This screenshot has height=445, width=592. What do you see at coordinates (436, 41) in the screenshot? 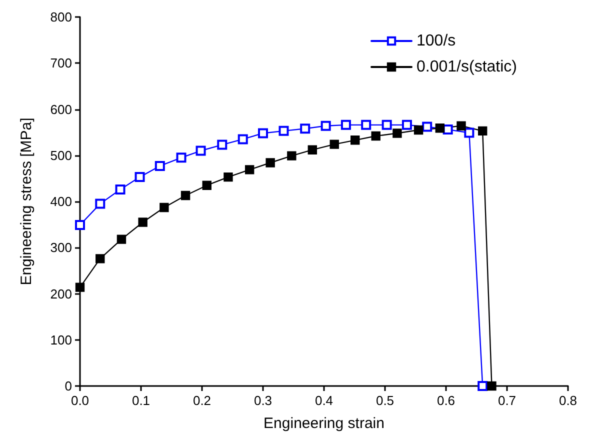
I see `legend-label: 100/s` at bounding box center [436, 41].